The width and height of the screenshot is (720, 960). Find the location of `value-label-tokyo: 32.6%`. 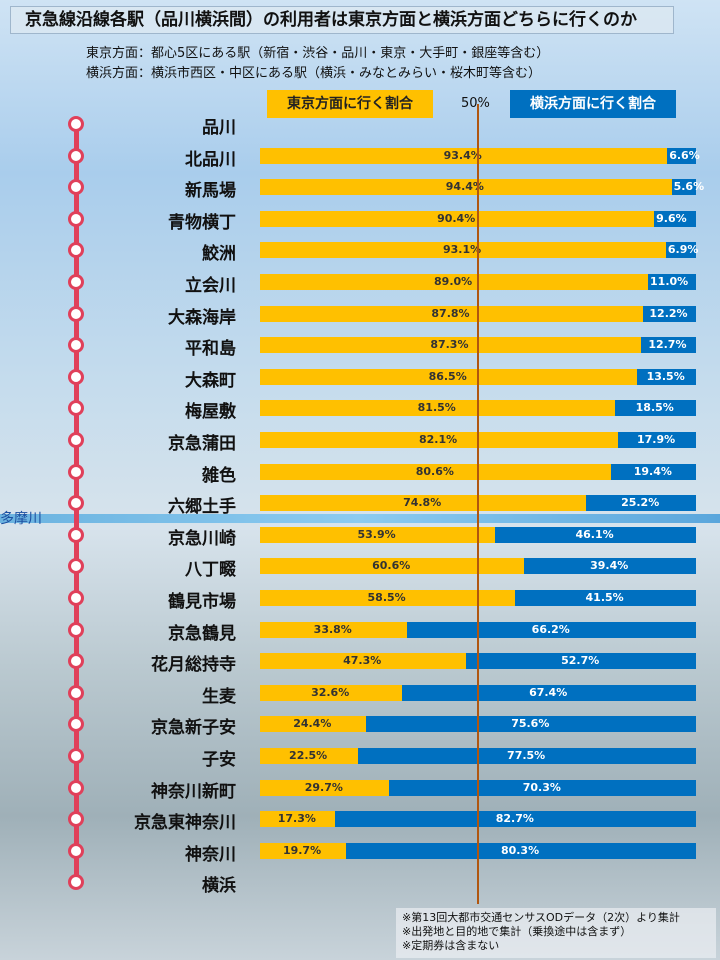

value-label-tokyo: 32.6% is located at coordinates (330, 692).